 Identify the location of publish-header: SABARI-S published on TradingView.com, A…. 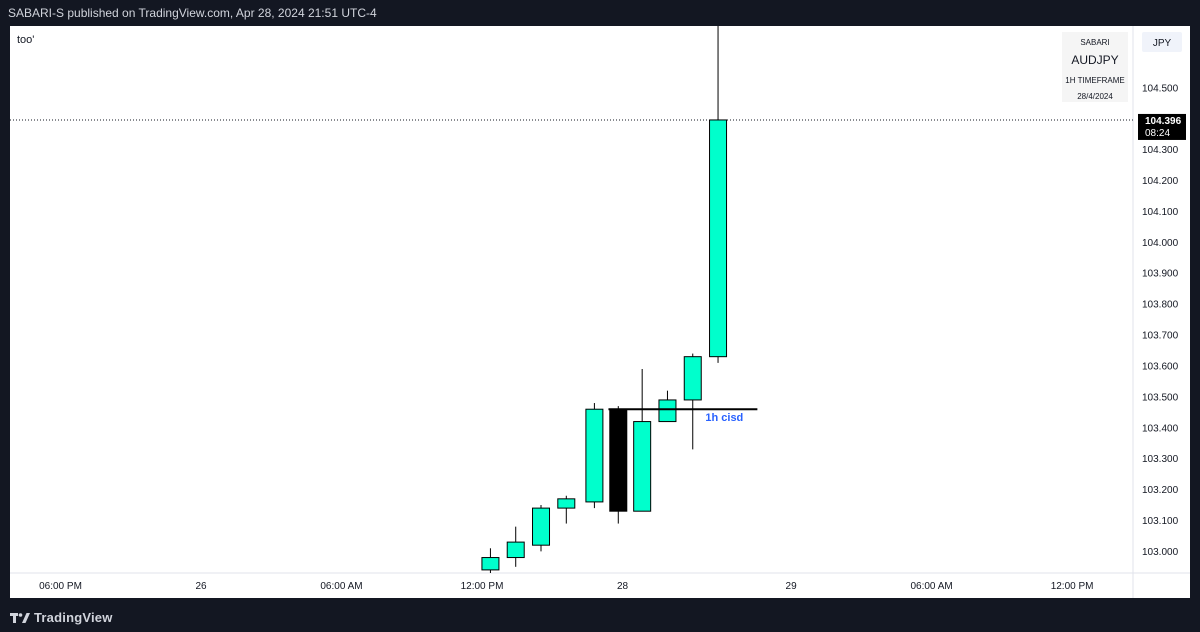
(600, 13).